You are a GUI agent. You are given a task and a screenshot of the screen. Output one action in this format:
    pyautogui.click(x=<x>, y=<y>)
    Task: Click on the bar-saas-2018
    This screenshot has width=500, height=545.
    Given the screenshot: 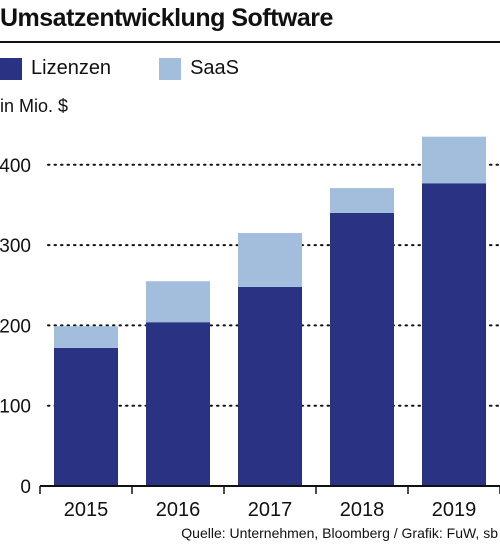 What is the action you would take?
    pyautogui.click(x=362, y=200)
    